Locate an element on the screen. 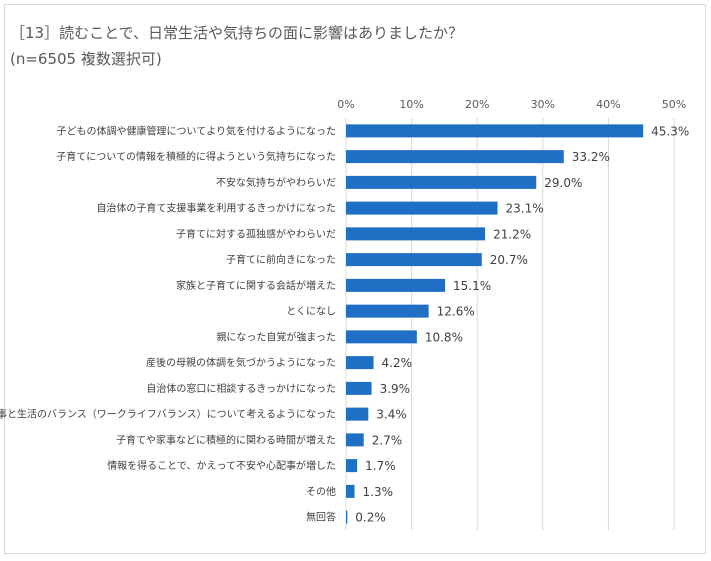 This screenshot has width=711, height=561. category-label: 不安な気持ちがやわらいだ is located at coordinates (276, 182).